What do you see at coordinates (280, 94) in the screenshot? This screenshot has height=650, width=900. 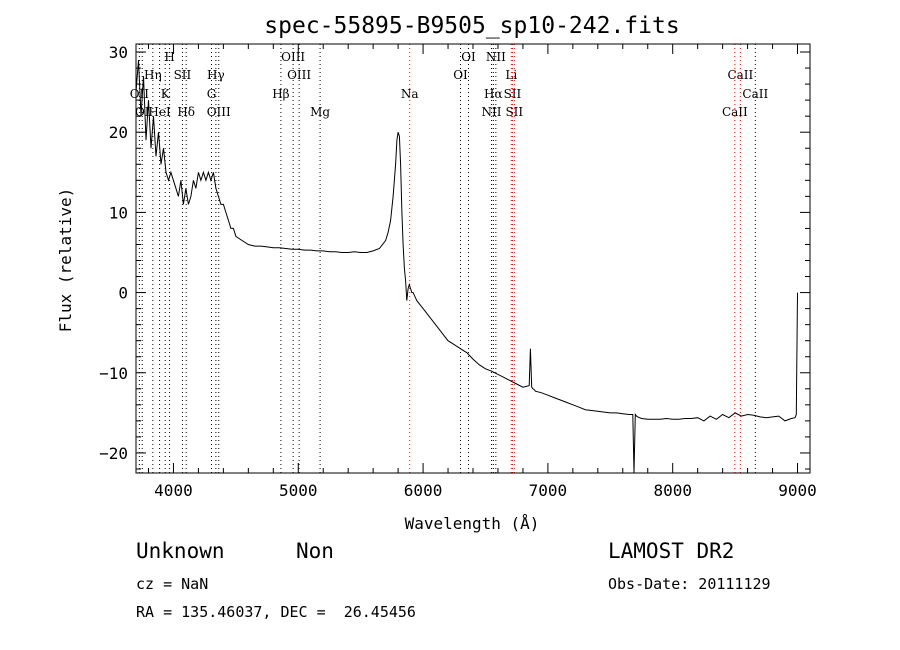 I see `spectral-line-label: Hβ` at bounding box center [280, 94].